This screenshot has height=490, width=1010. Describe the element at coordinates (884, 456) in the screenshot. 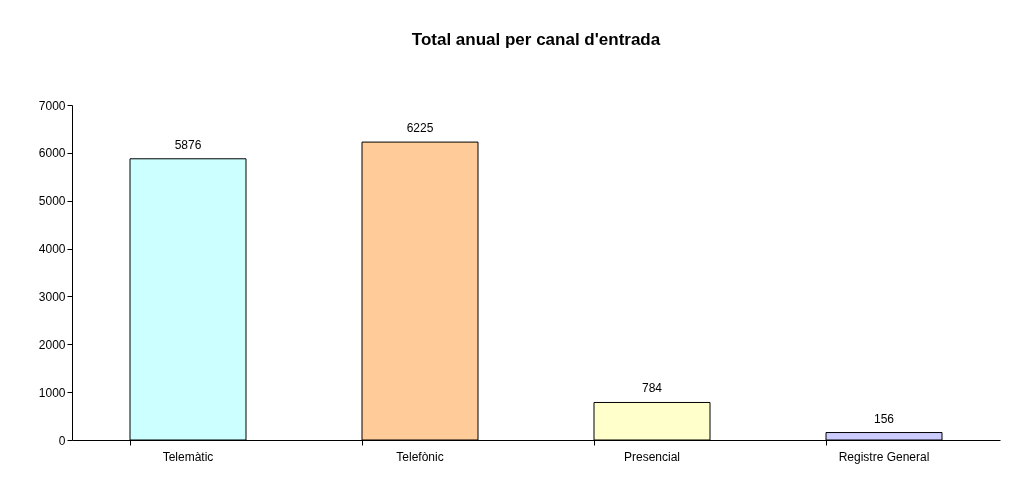

I see `x-tick-label: Registre General` at that location.